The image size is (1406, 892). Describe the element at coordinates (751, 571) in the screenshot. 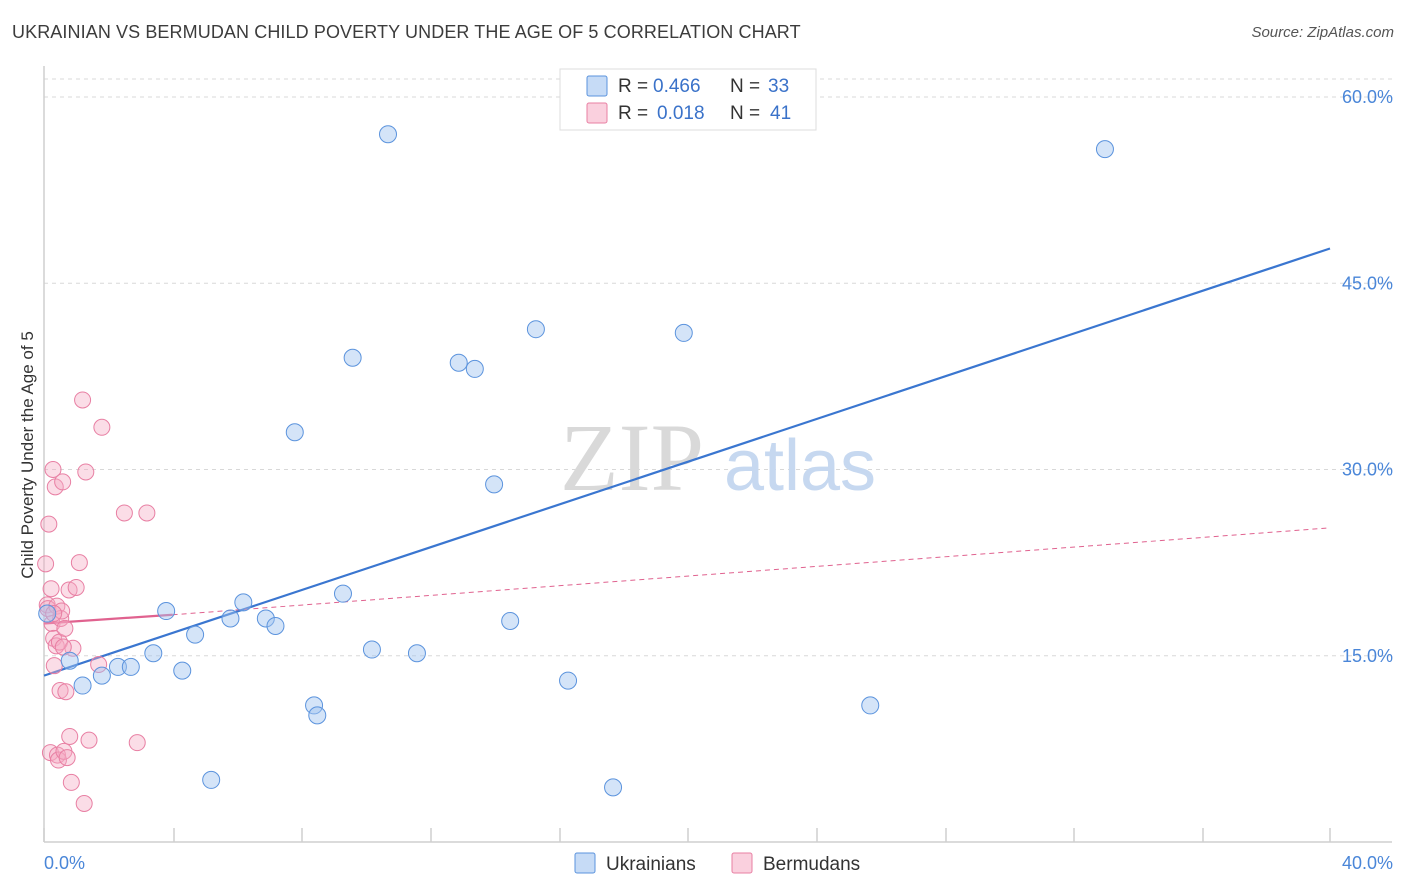

I see `trend-line-bermudans-extension` at that location.